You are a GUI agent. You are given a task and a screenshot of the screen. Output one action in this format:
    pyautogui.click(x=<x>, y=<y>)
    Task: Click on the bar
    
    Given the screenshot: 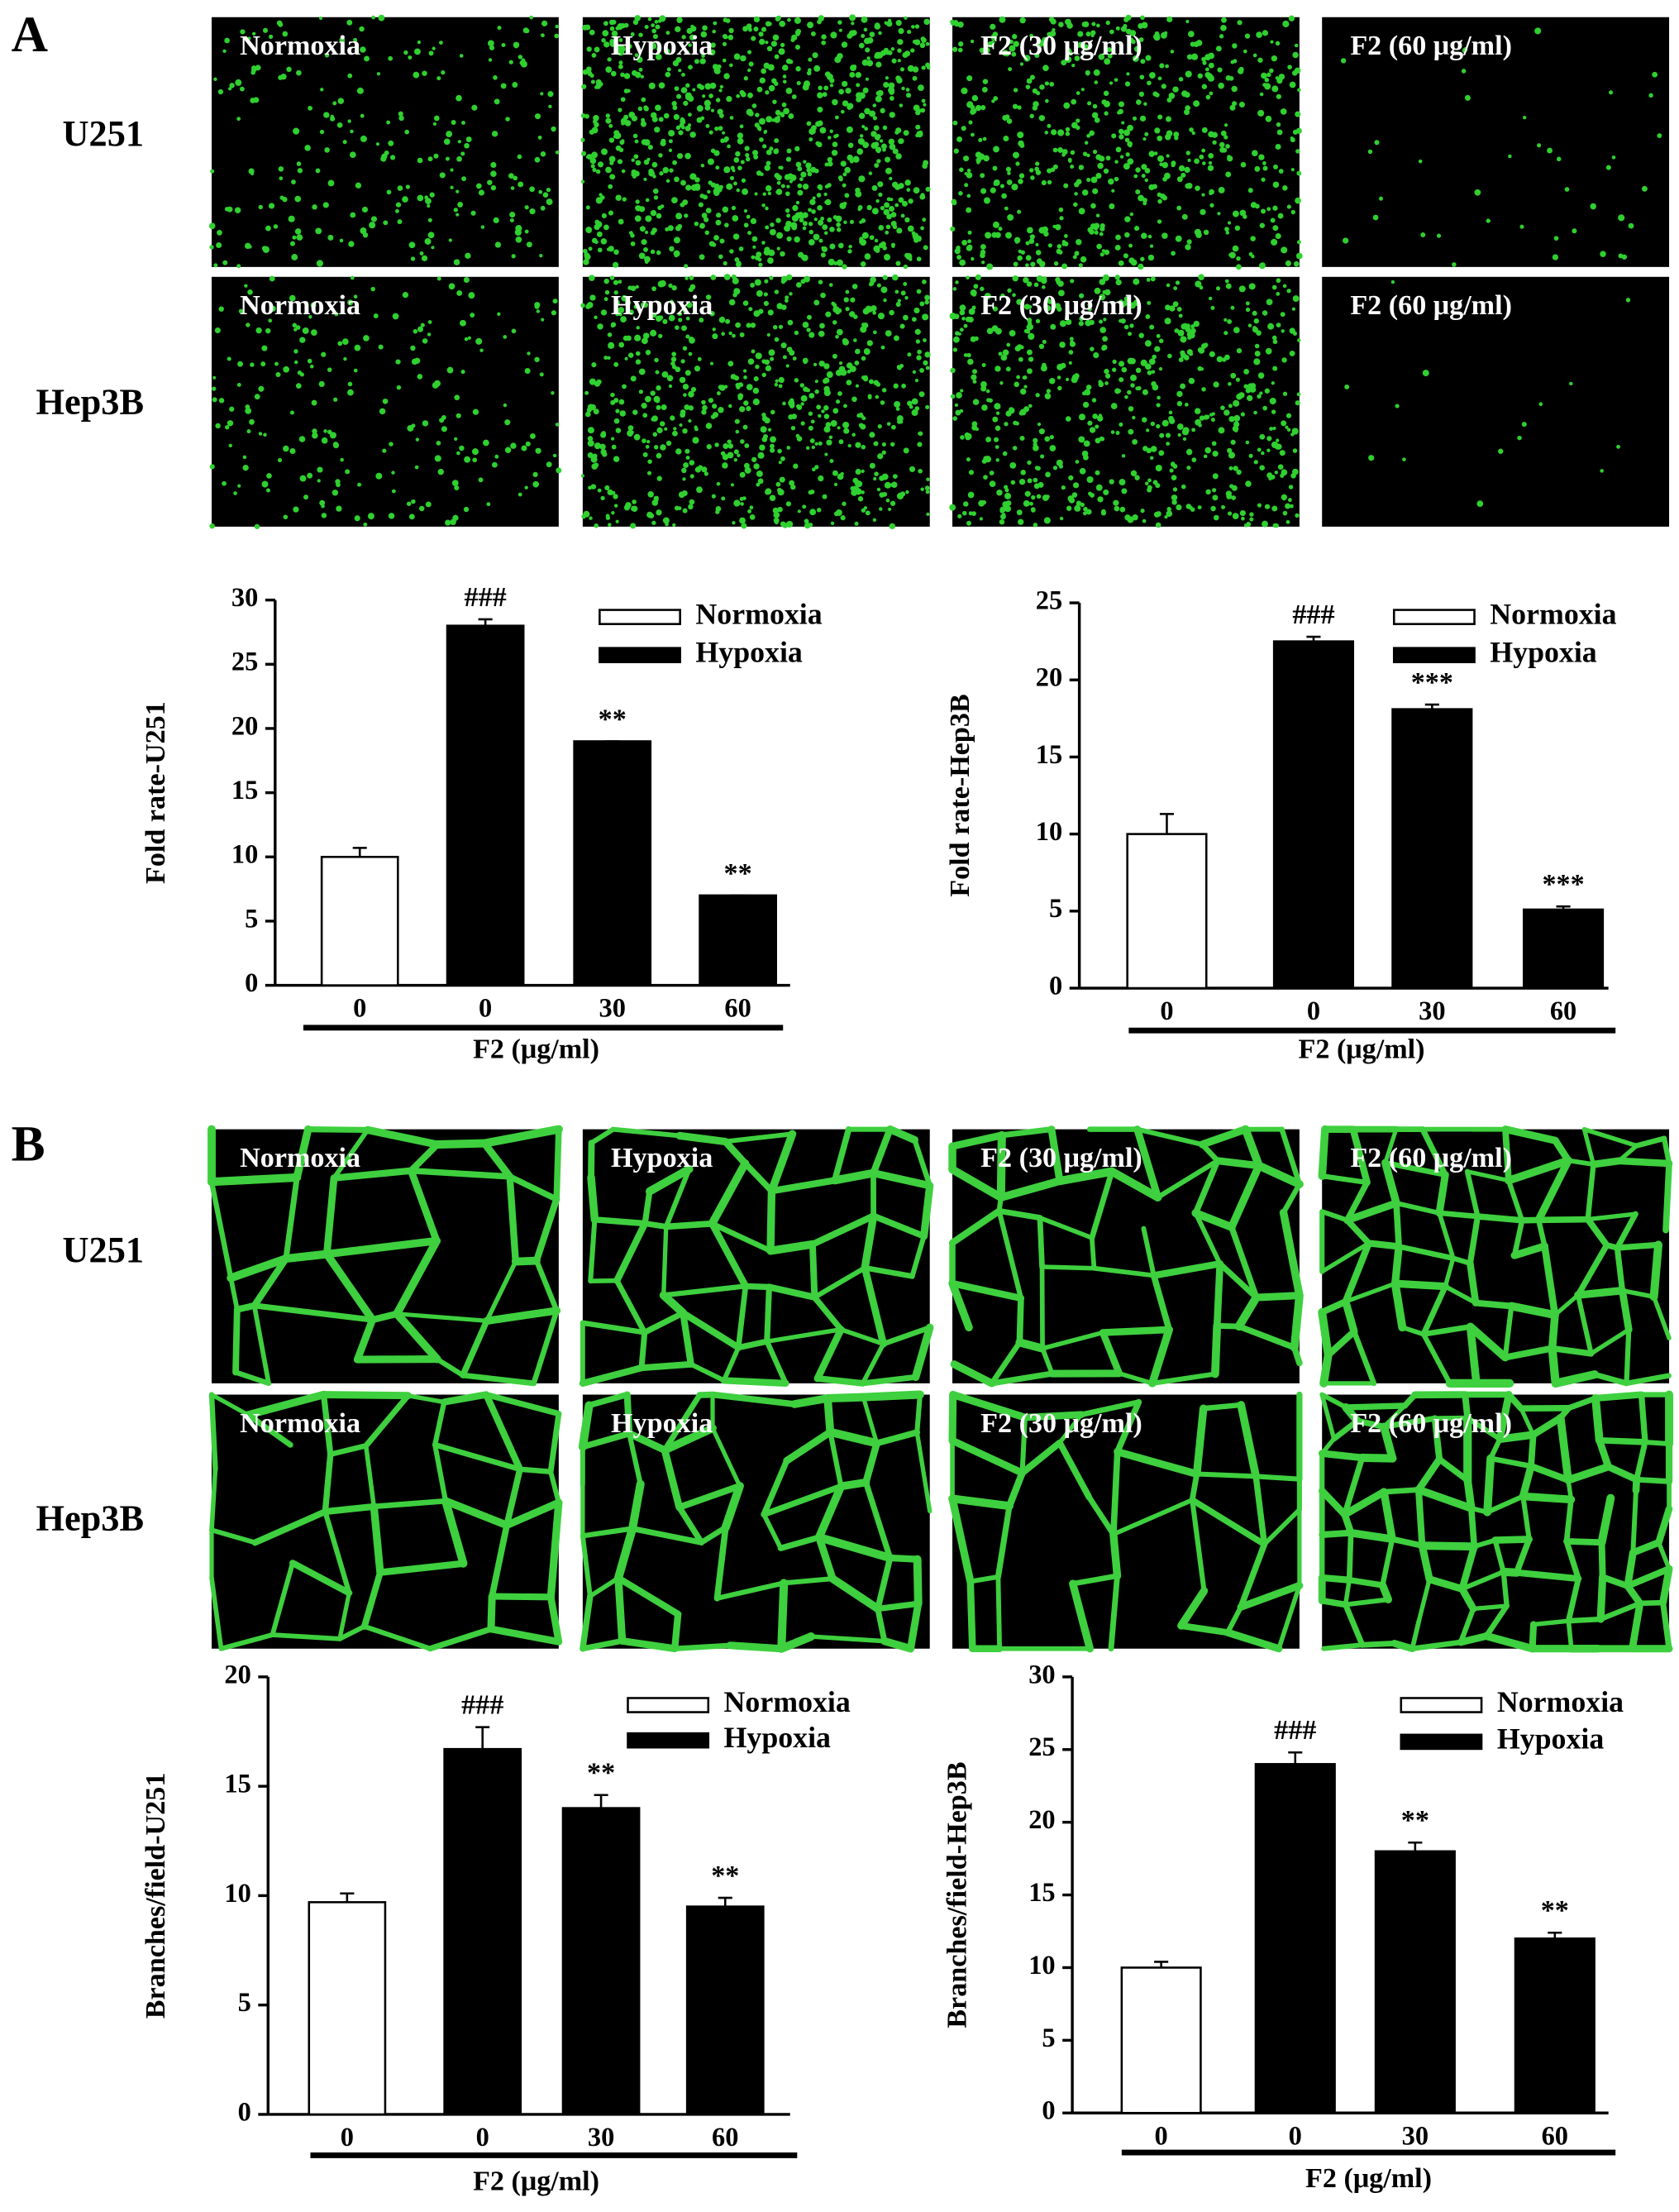 What is the action you would take?
    pyautogui.click(x=612, y=863)
    